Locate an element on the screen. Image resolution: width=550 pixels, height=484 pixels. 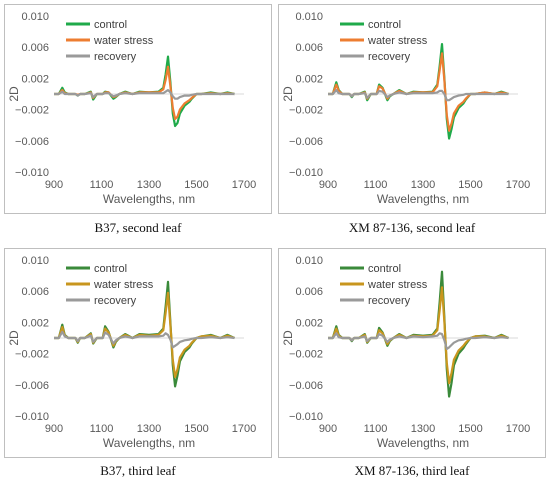
chart-caption: XM 87-136, third leaf is located at coordinates (412, 470).